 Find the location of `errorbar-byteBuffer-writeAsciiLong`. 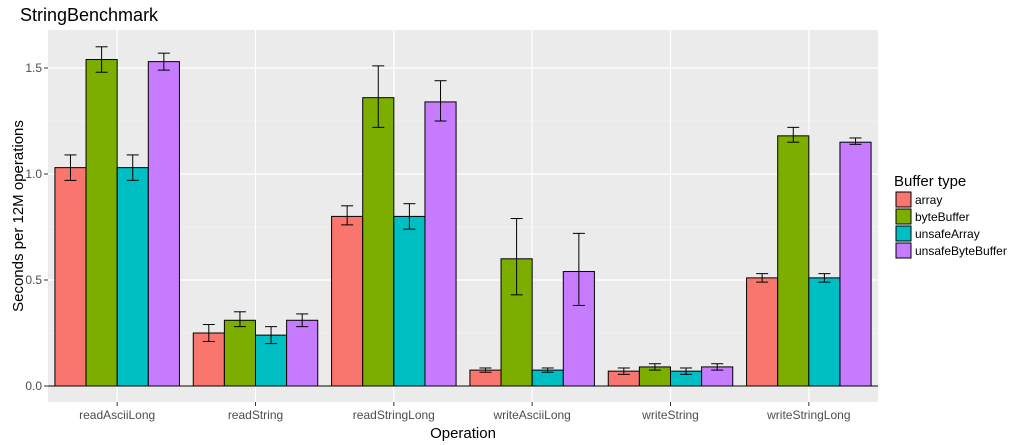

errorbar-byteBuffer-writeAsciiLong is located at coordinates (516, 257).